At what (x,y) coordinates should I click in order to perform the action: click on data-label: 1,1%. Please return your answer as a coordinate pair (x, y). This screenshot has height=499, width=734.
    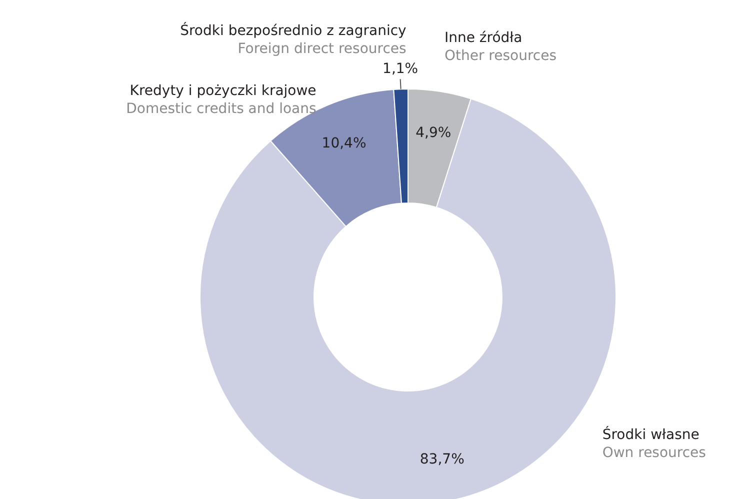
    Looking at the image, I should click on (400, 69).